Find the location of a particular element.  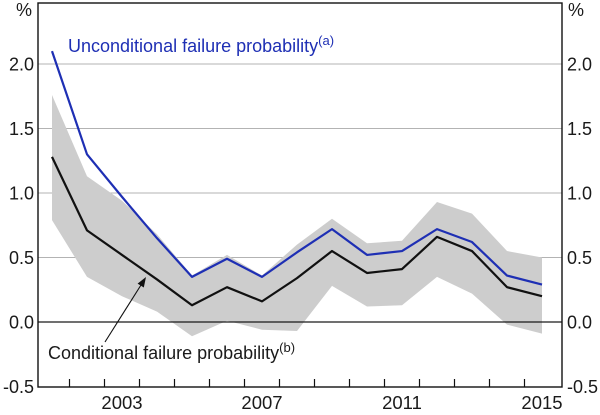

series-label-unconditional-text: Unconditional failure probability is located at coordinates (193, 46).